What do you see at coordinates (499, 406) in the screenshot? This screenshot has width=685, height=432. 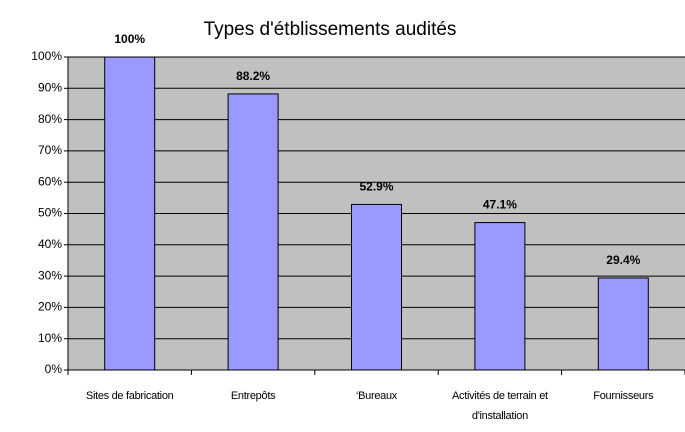 I see `x-tick-label: Activités de terrain et d'installation` at bounding box center [499, 406].